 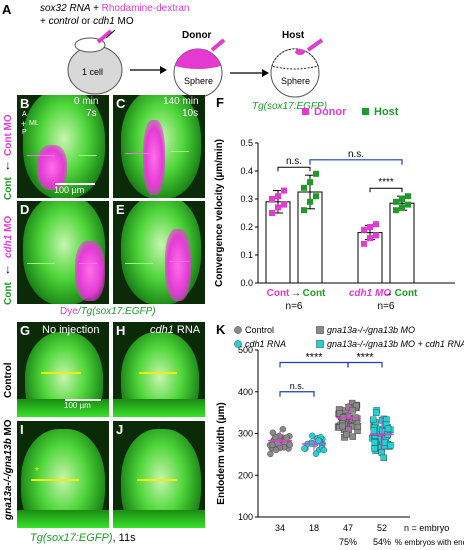 I want to click on orient-ml: ML, so click(x=34, y=123).